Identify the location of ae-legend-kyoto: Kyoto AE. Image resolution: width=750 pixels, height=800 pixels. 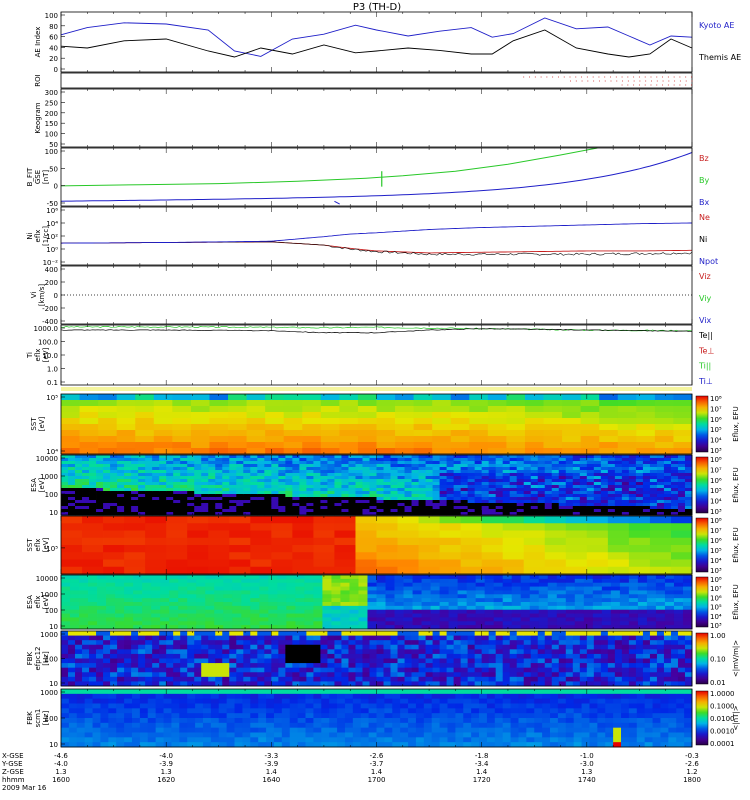
(716, 25).